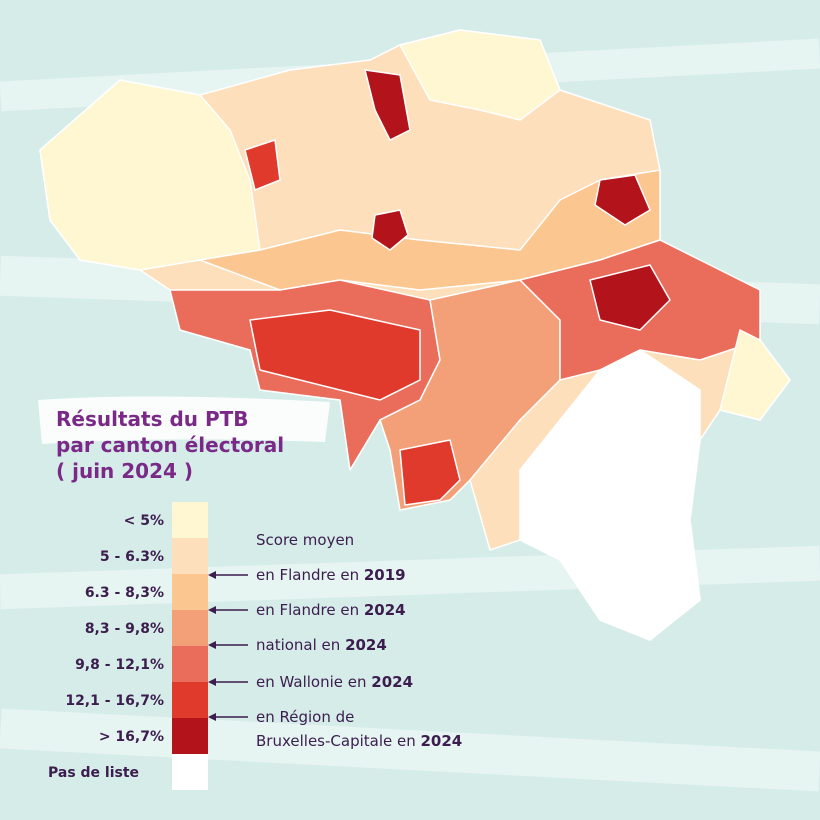 The image size is (820, 820). Describe the element at coordinates (387, 105) in the screenshot. I see `antwerp` at that location.